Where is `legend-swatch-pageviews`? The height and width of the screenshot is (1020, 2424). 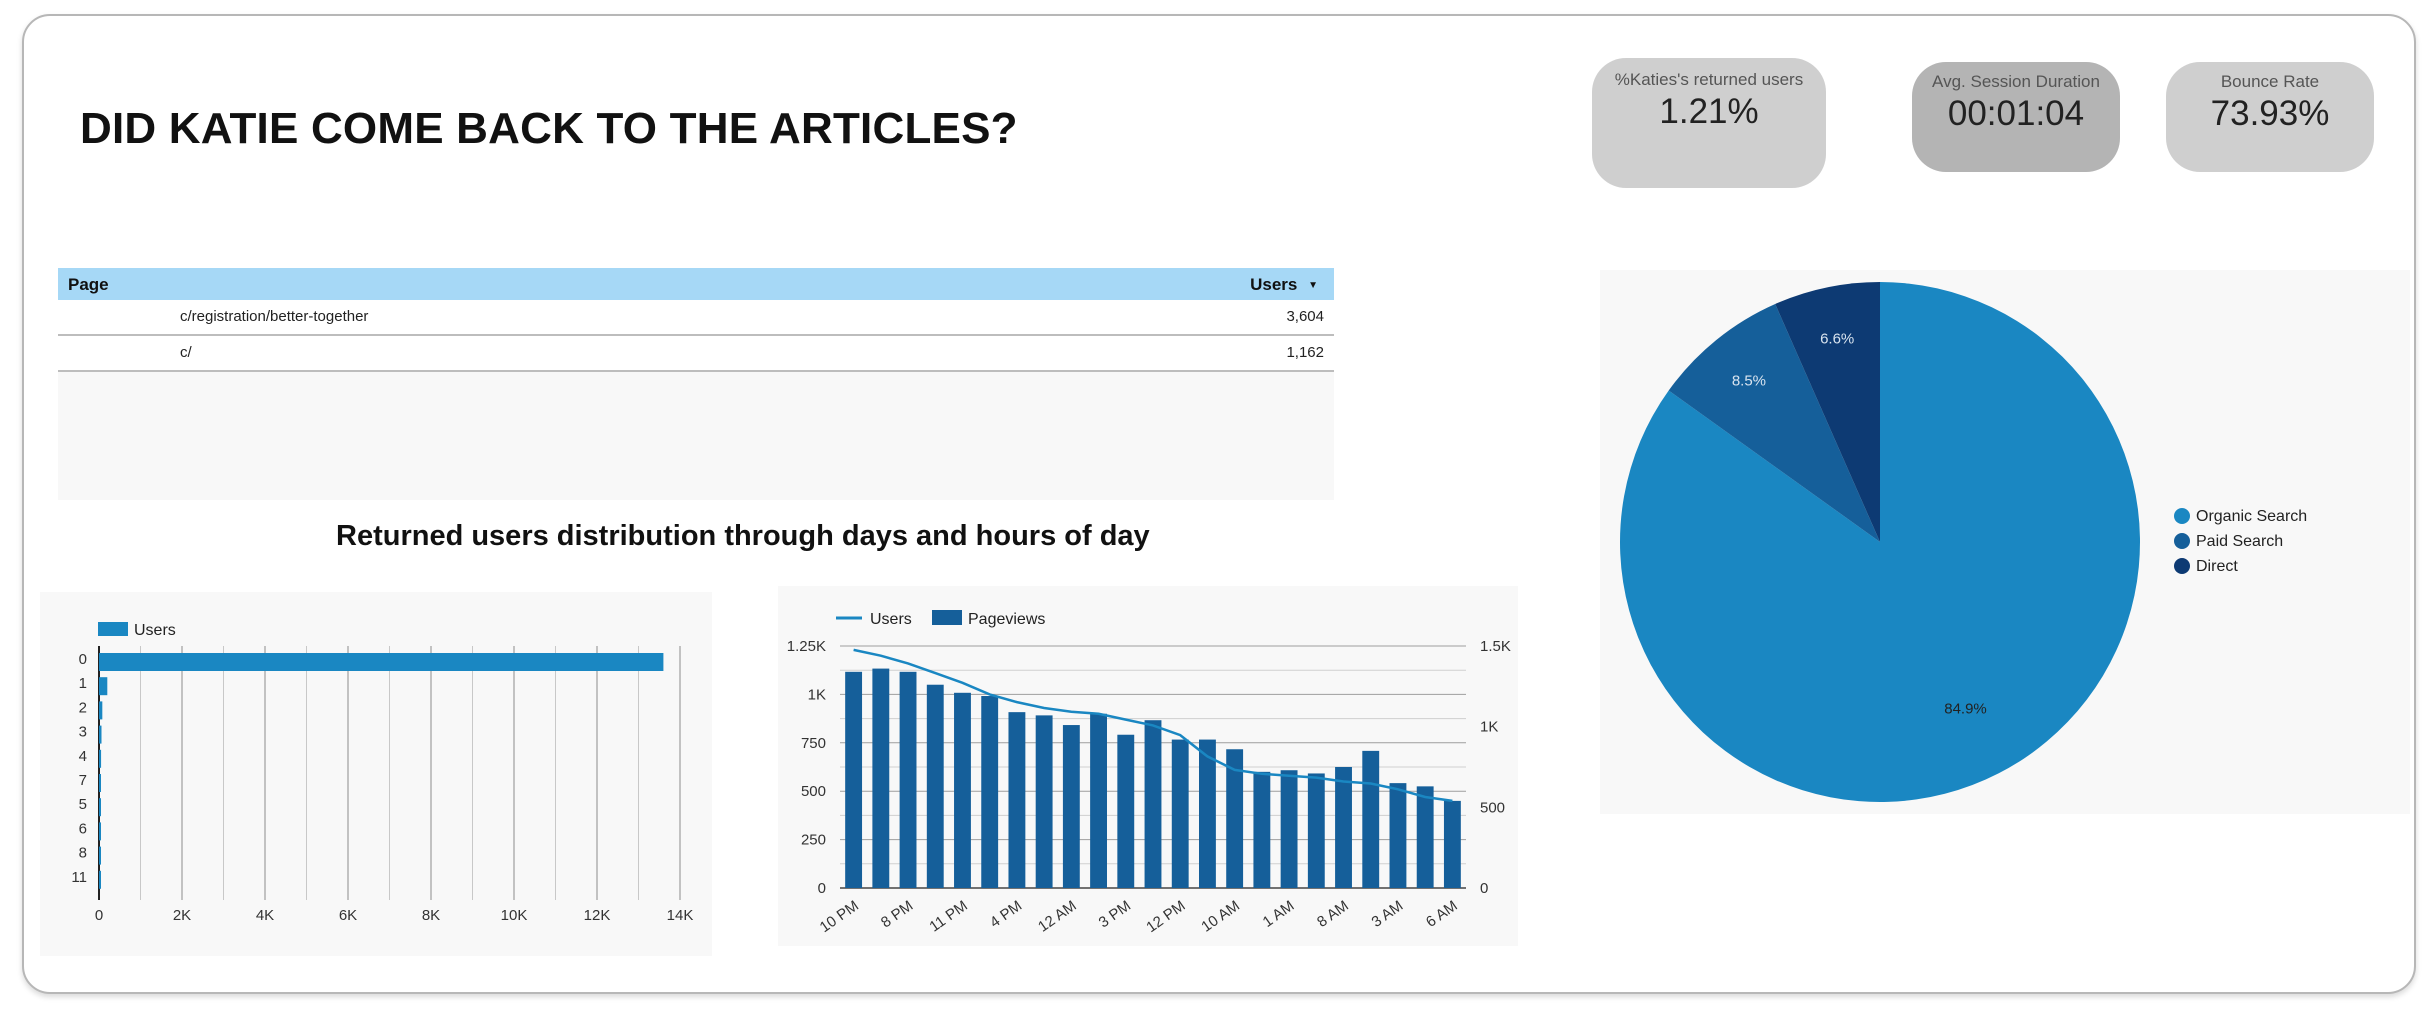 legend-swatch-pageviews is located at coordinates (947, 617).